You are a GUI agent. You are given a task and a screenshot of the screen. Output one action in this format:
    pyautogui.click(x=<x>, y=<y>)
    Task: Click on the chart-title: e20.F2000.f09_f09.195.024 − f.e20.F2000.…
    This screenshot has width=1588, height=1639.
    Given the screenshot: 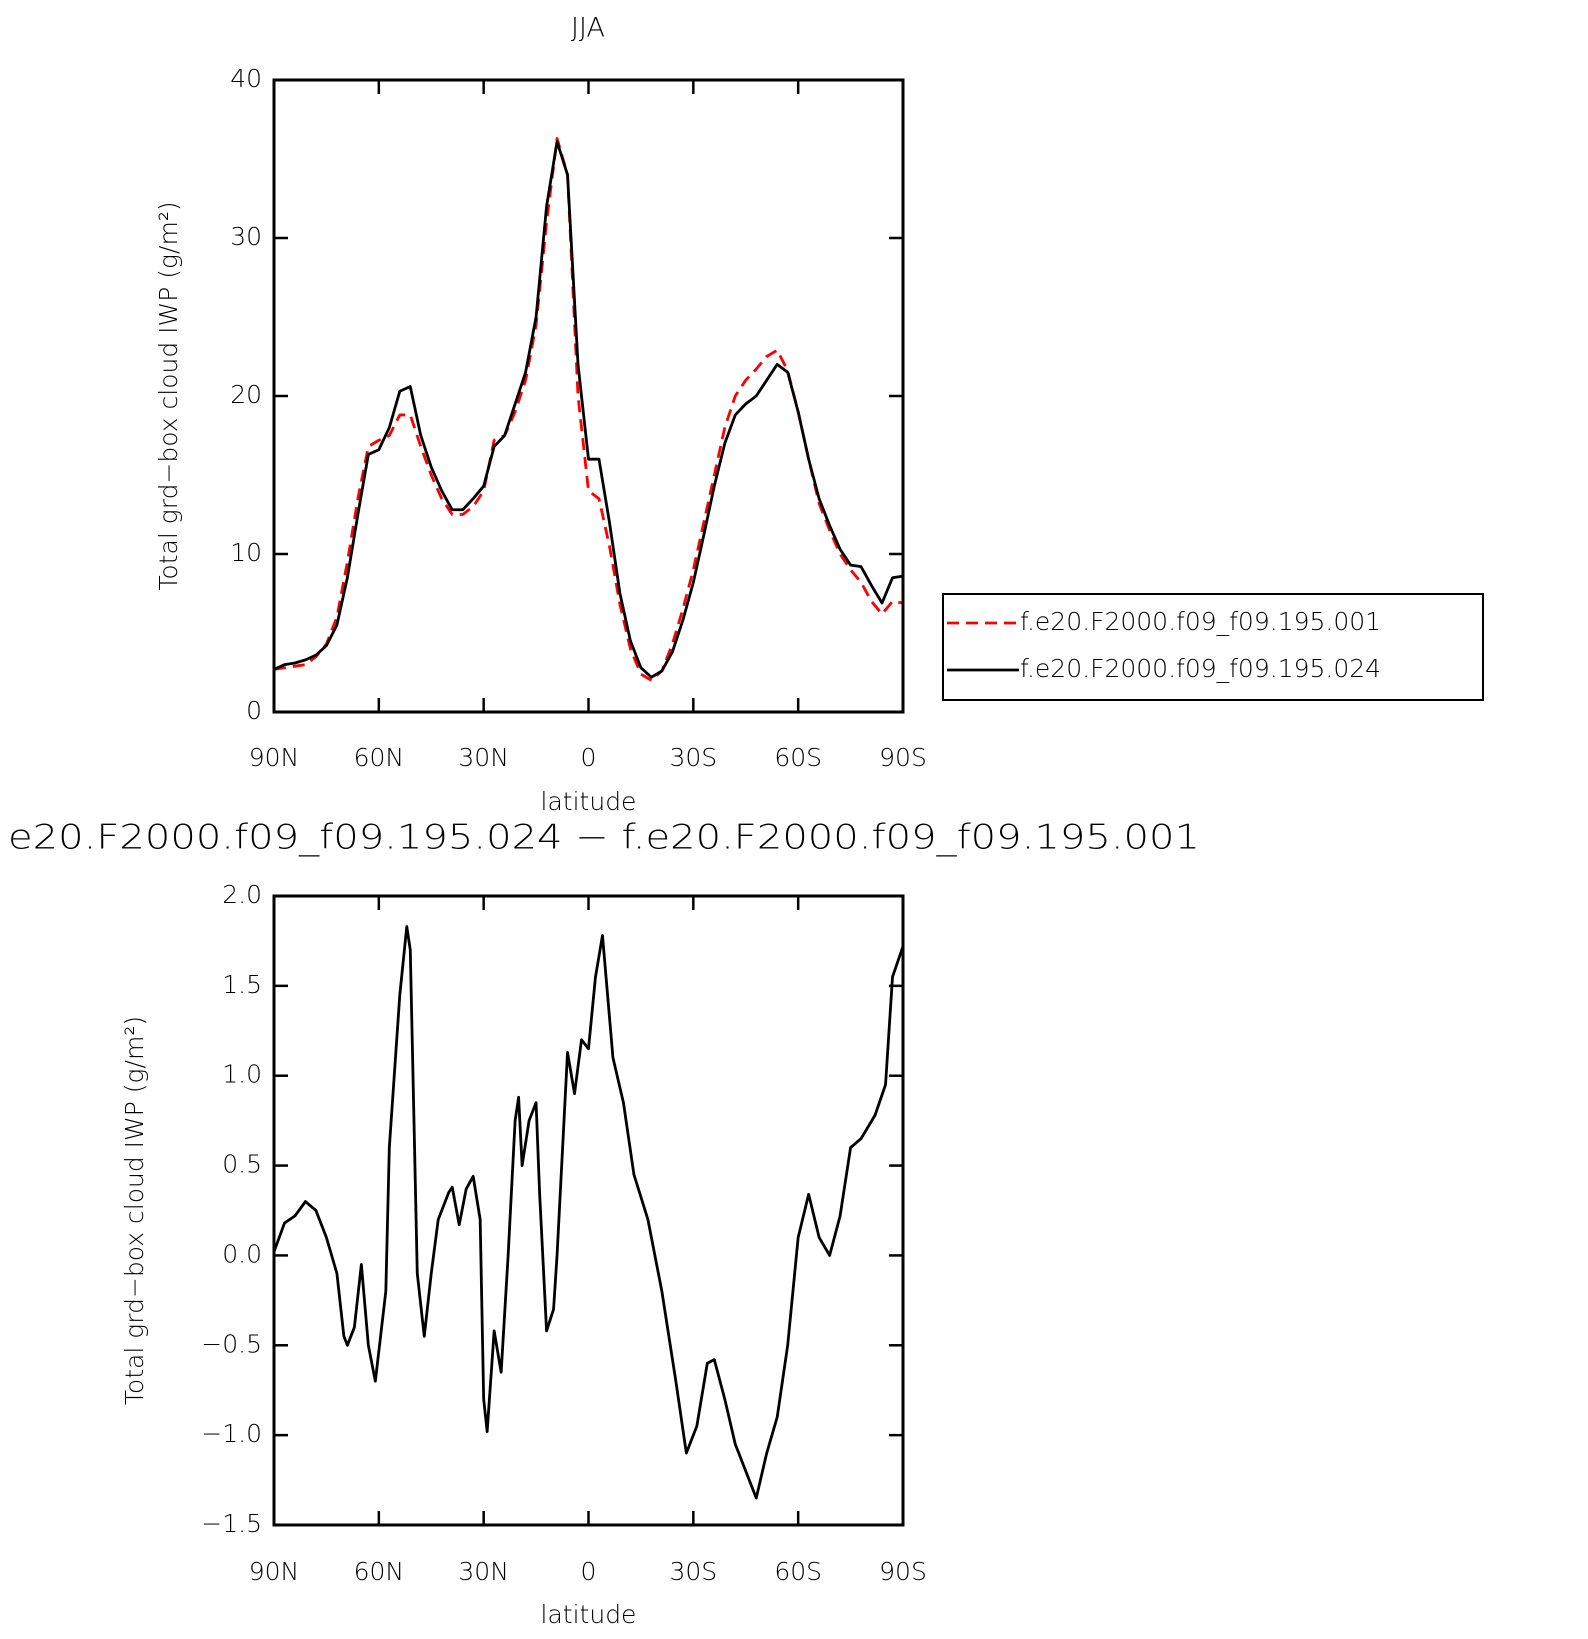 What is the action you would take?
    pyautogui.click(x=604, y=838)
    